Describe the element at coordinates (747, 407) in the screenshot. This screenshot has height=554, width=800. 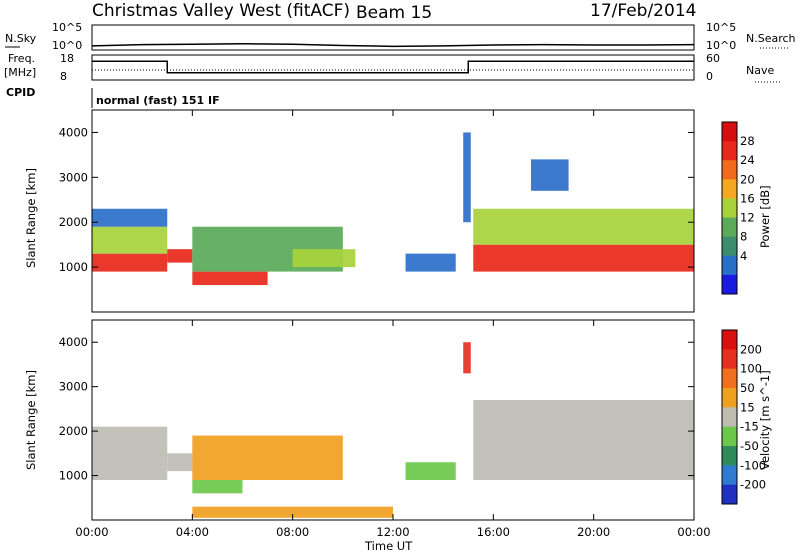
I see `colorbar-tick-label: 15` at that location.